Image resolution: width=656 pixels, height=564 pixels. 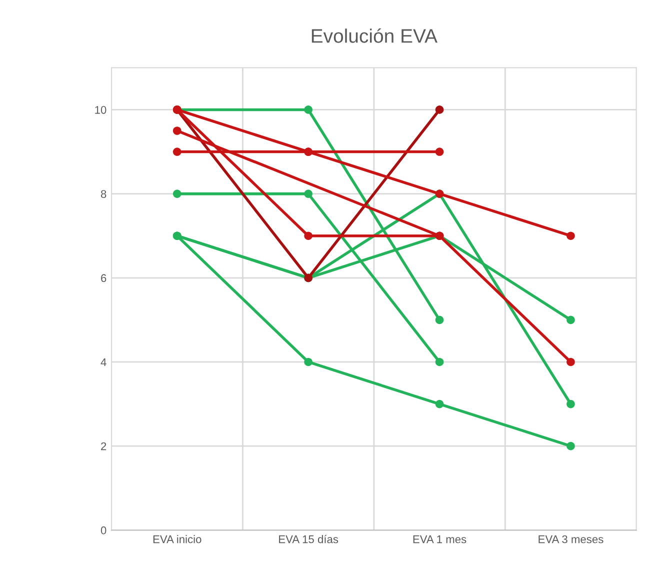 I want to click on y-tick-label: 2, so click(x=103, y=446).